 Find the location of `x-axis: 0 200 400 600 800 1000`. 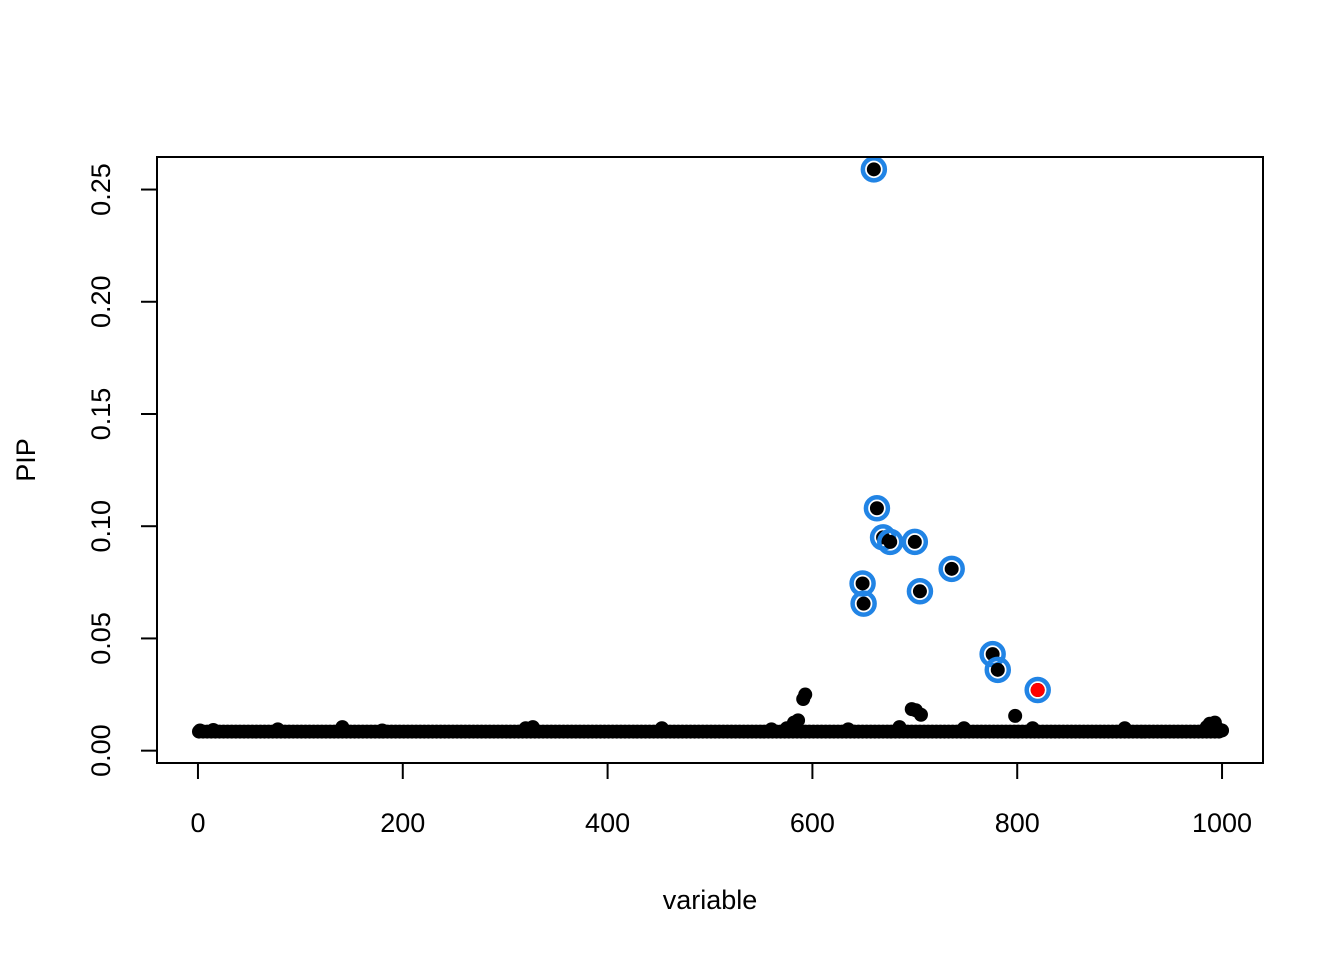

x-axis: 0 200 400 600 800 1000 is located at coordinates (721, 800).